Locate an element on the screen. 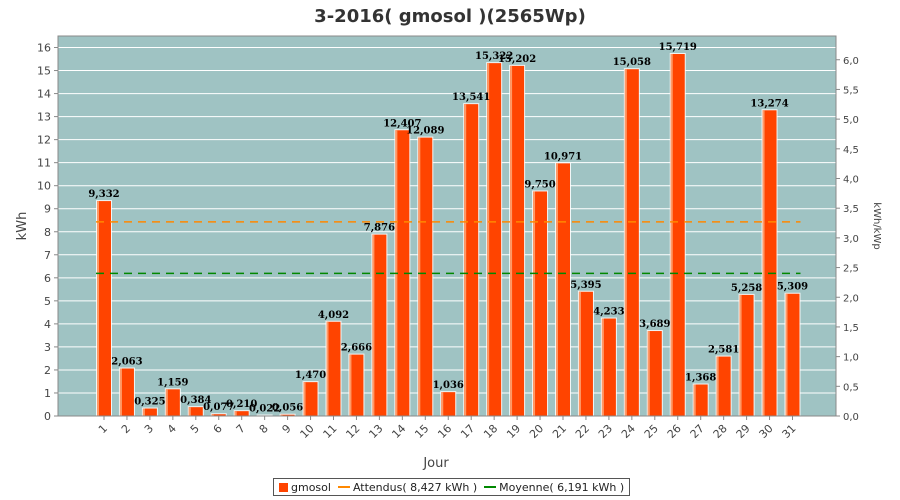 This screenshot has width=900, height=500. x-tick-label: 1 is located at coordinates (103, 429).